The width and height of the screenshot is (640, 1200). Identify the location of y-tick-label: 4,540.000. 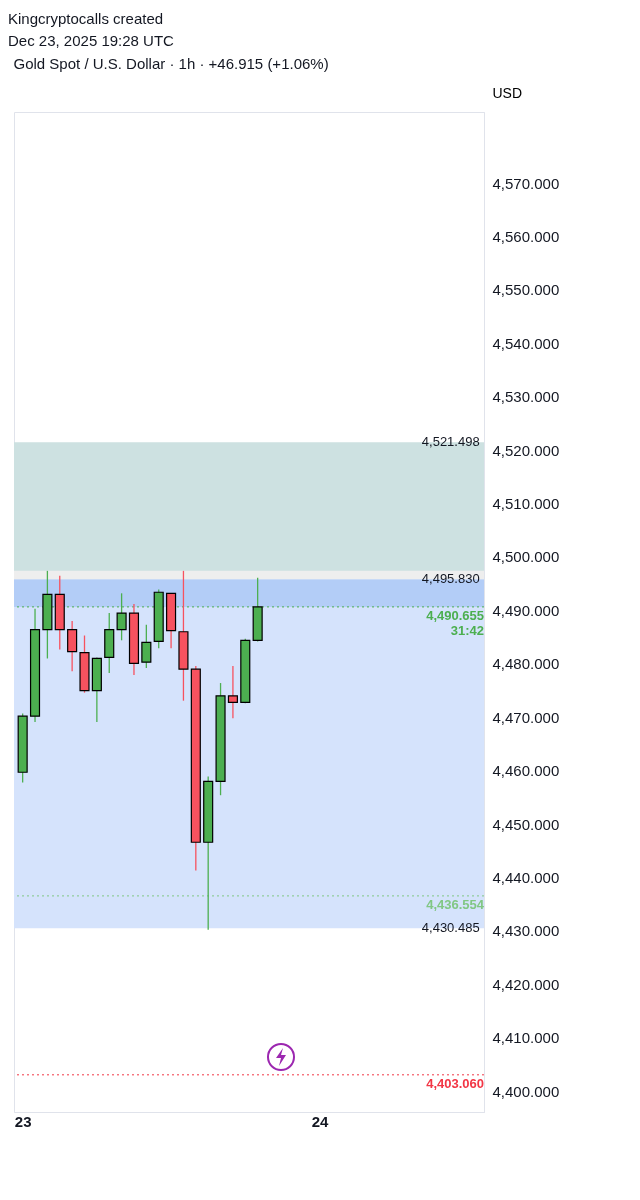
(526, 343).